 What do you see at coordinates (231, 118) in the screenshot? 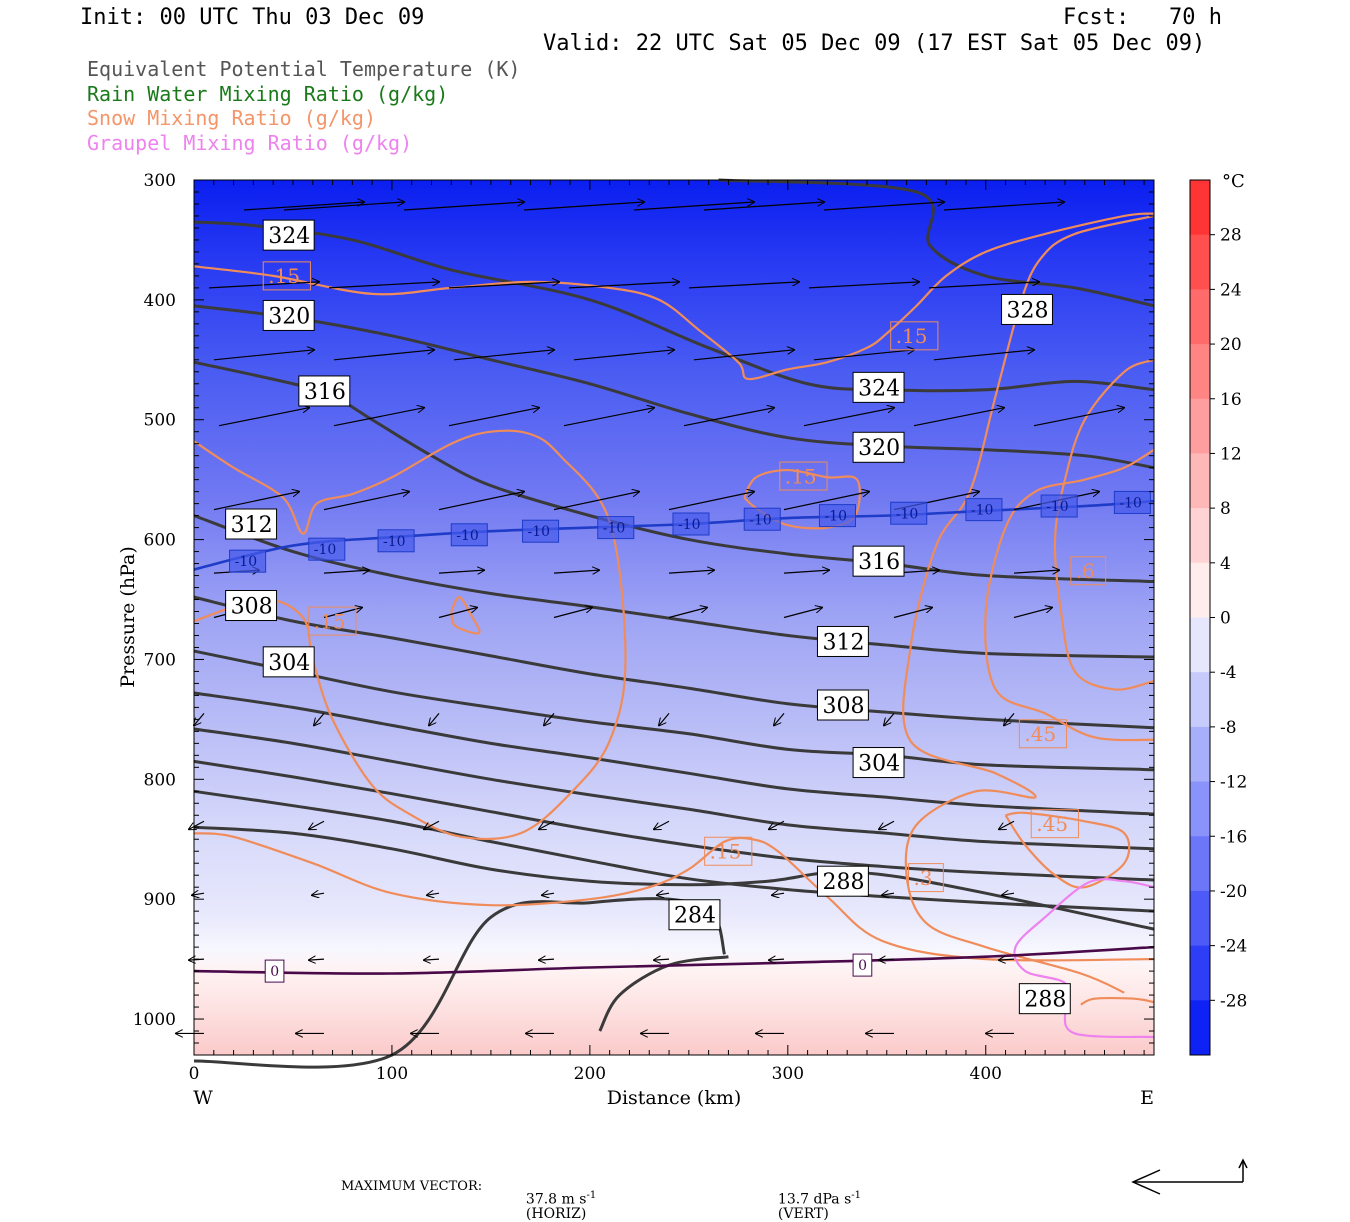
I see `legend-snow: Snow Mixing Ratio (g/kg)` at bounding box center [231, 118].